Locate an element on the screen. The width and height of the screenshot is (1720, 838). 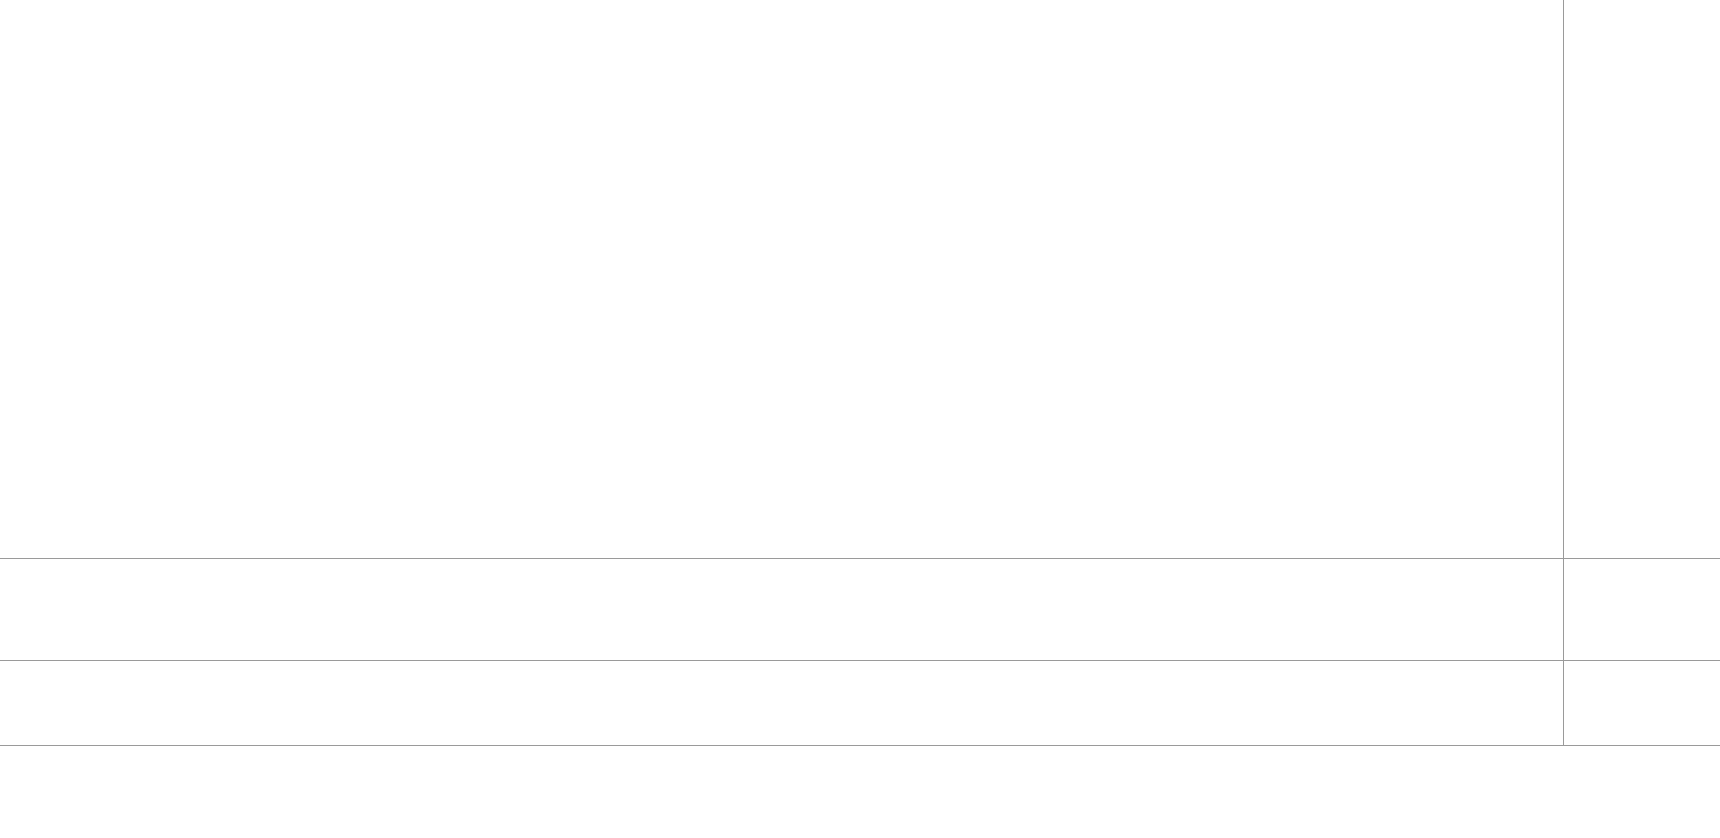
price-axis is located at coordinates (1641, 373).